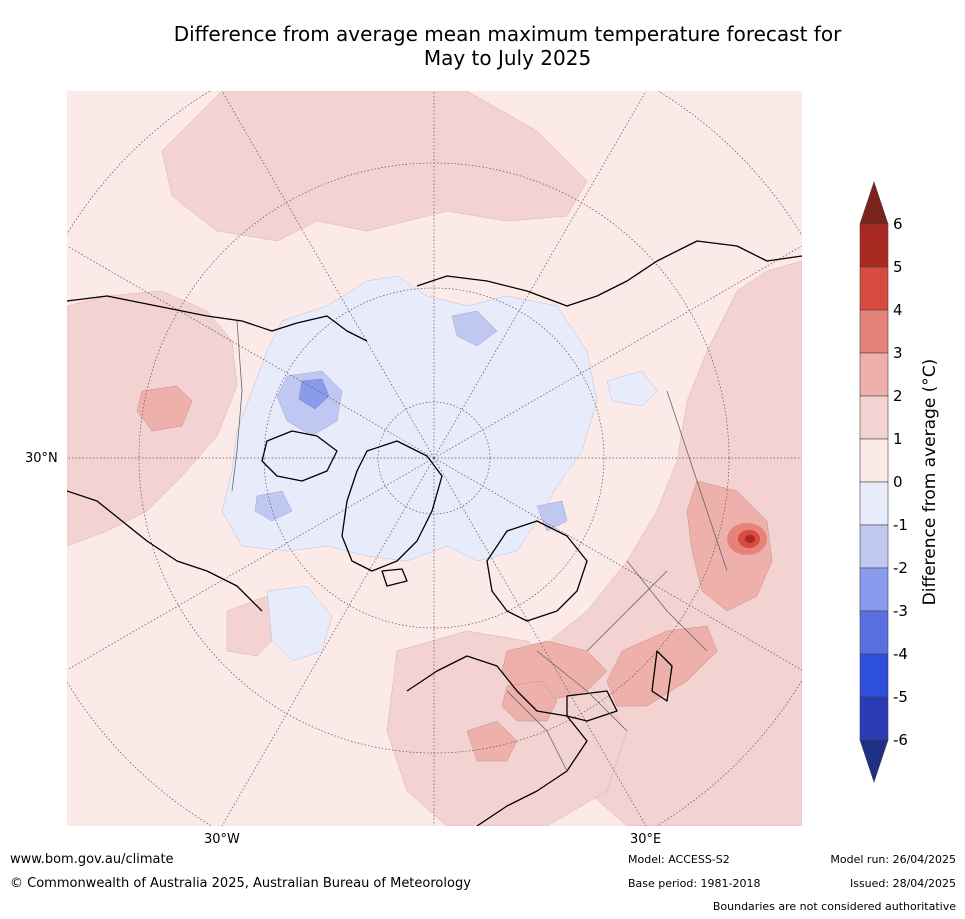 The image size is (965, 919). What do you see at coordinates (900, 568) in the screenshot?
I see `colorbar-tick-label: -2` at bounding box center [900, 568].